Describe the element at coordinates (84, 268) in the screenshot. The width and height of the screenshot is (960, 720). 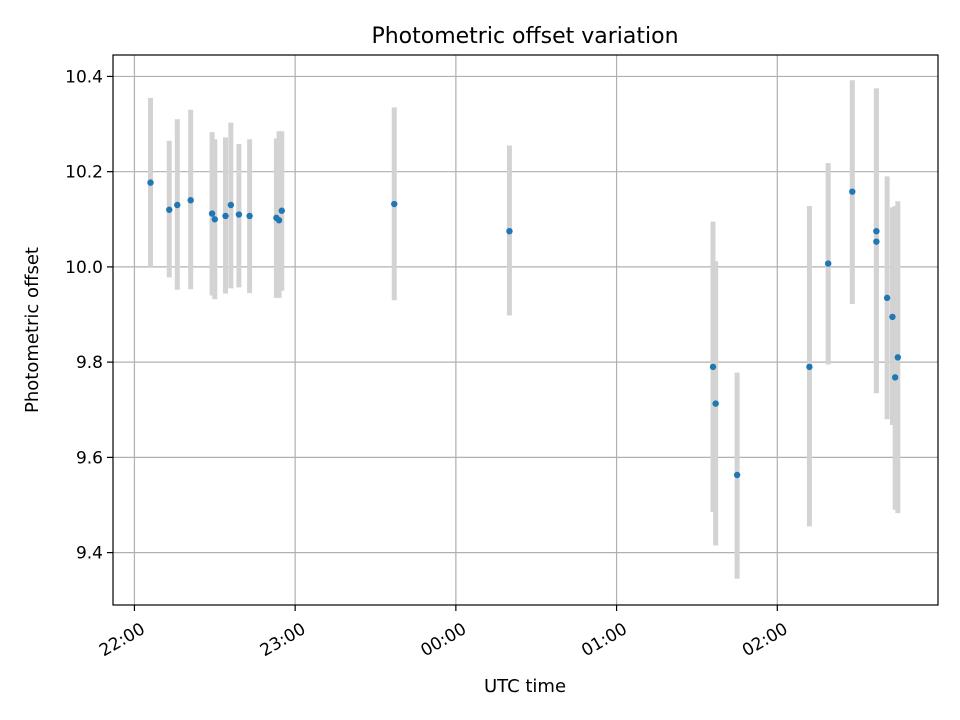
I see `y-tick-label: 10.0` at that location.